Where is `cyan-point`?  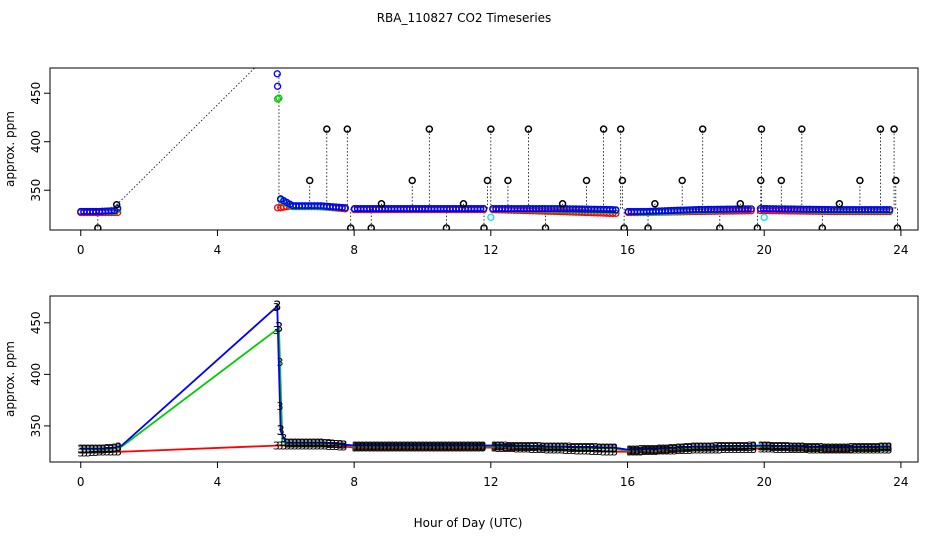 cyan-point is located at coordinates (491, 217).